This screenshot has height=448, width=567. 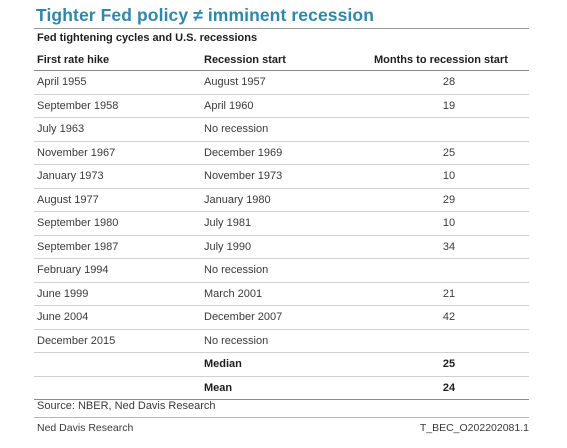 I want to click on first-hike-cell: November 1967, so click(x=76, y=152).